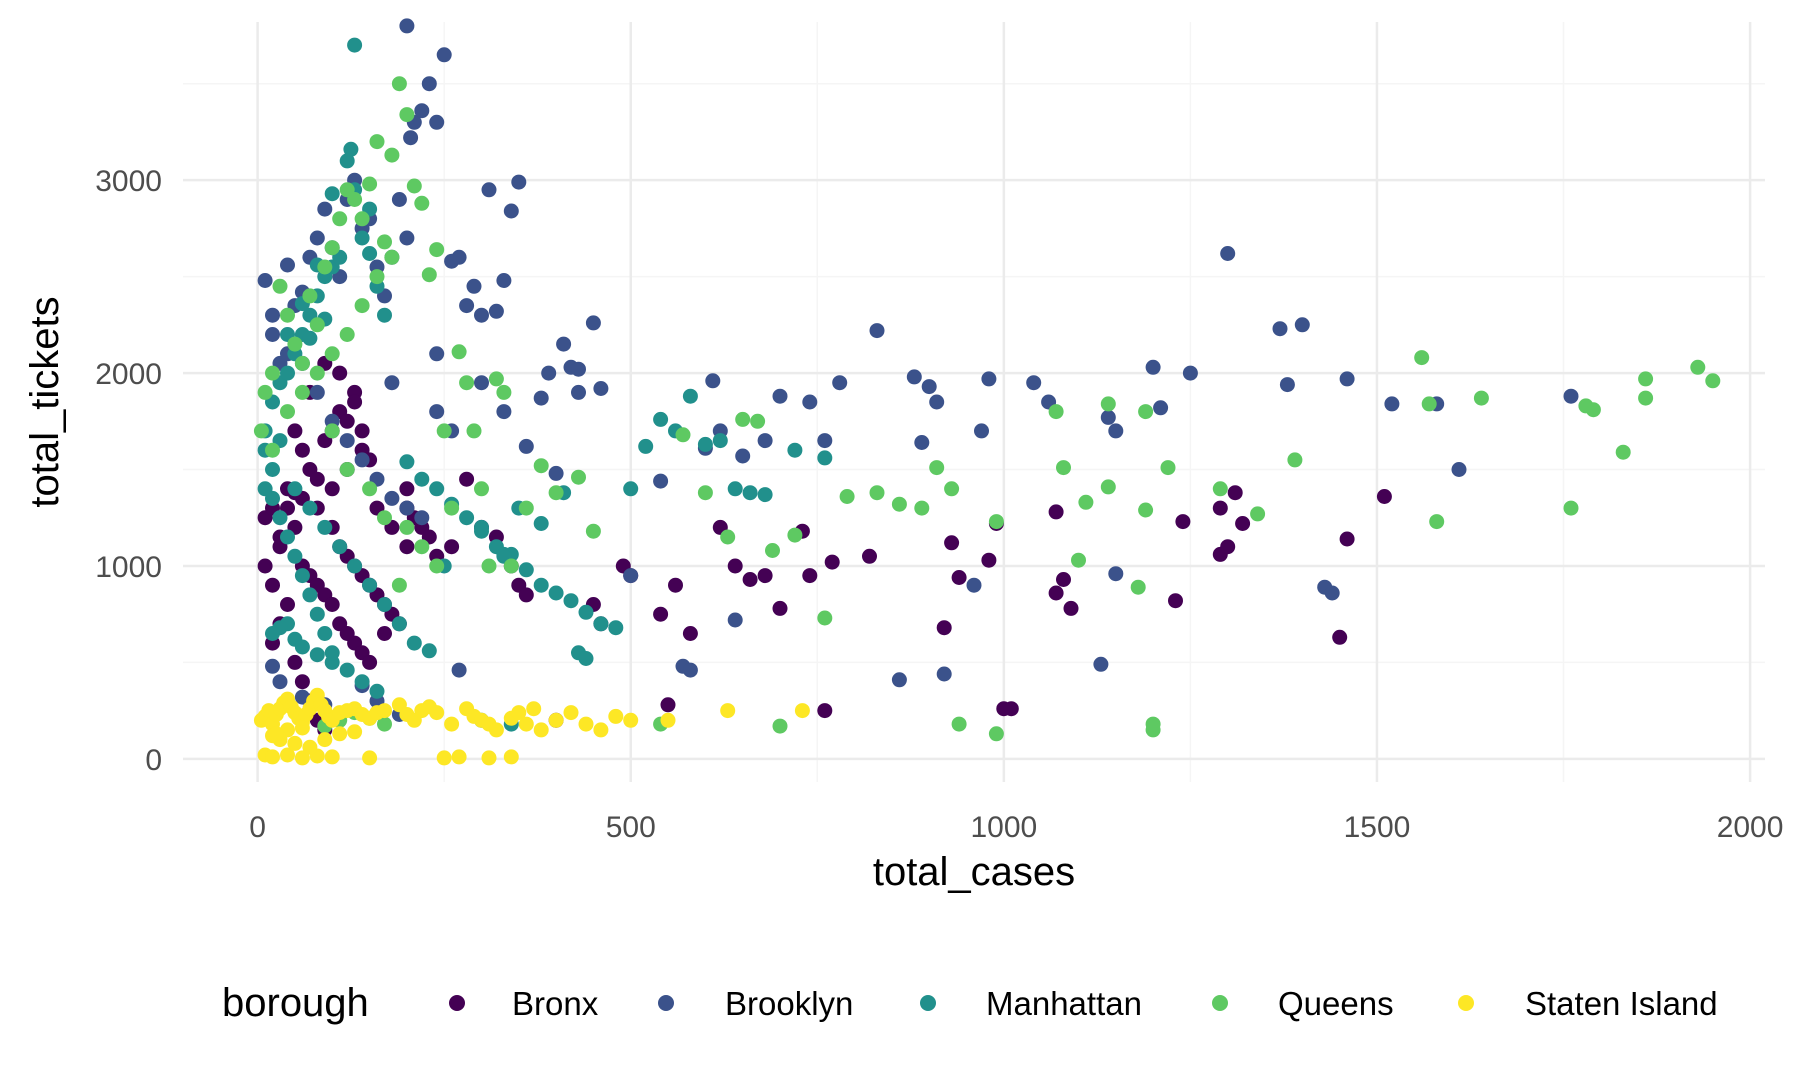  I want to click on x-tick-label: 2000, so click(1750, 827).